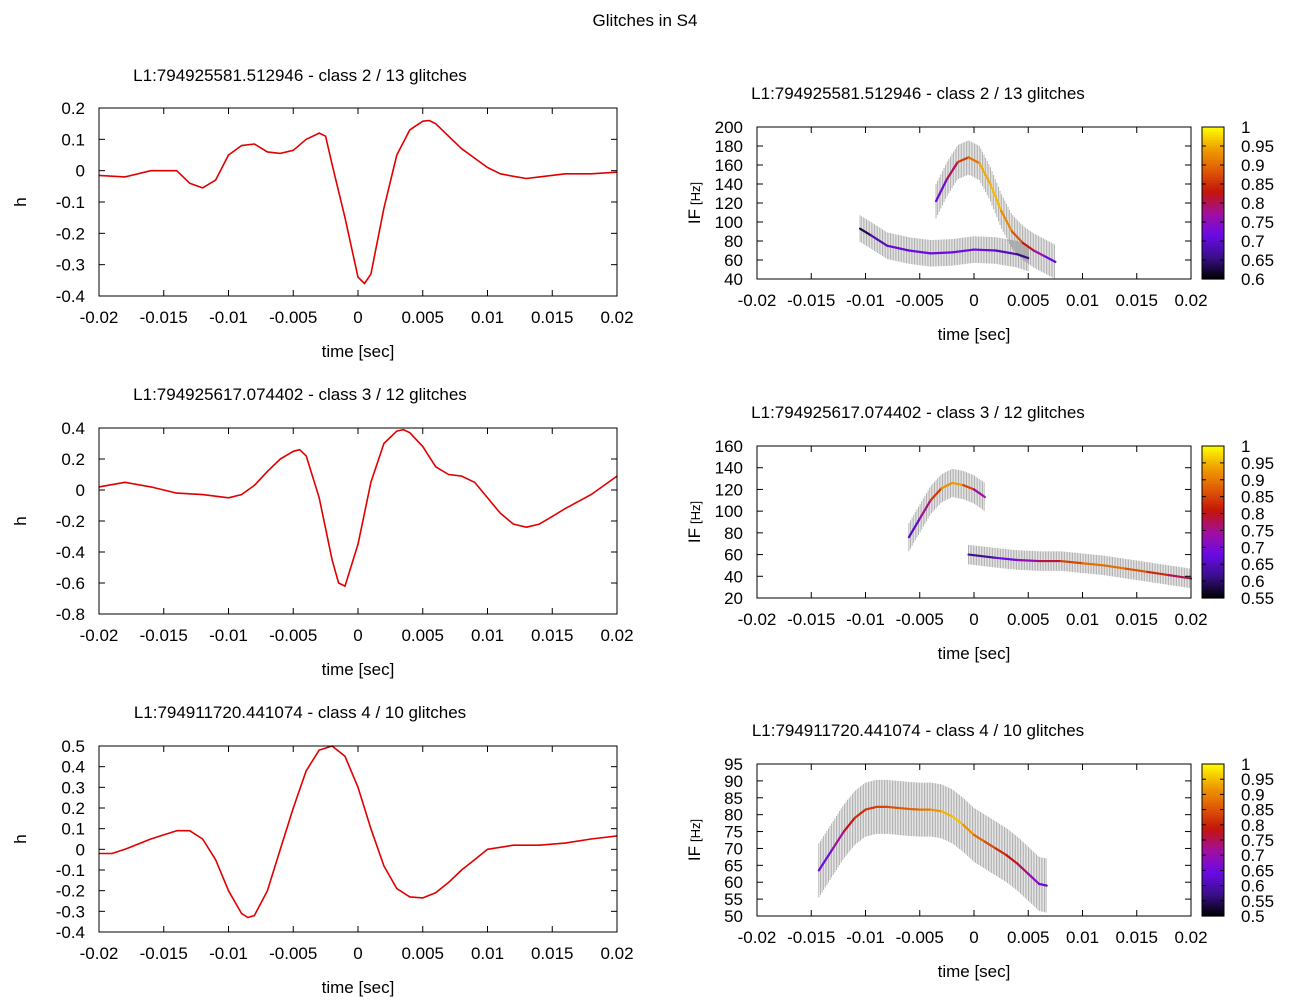 The height and width of the screenshot is (1000, 1300). What do you see at coordinates (1257, 598) in the screenshot?
I see `colorbar-tick-label: 0.55` at bounding box center [1257, 598].